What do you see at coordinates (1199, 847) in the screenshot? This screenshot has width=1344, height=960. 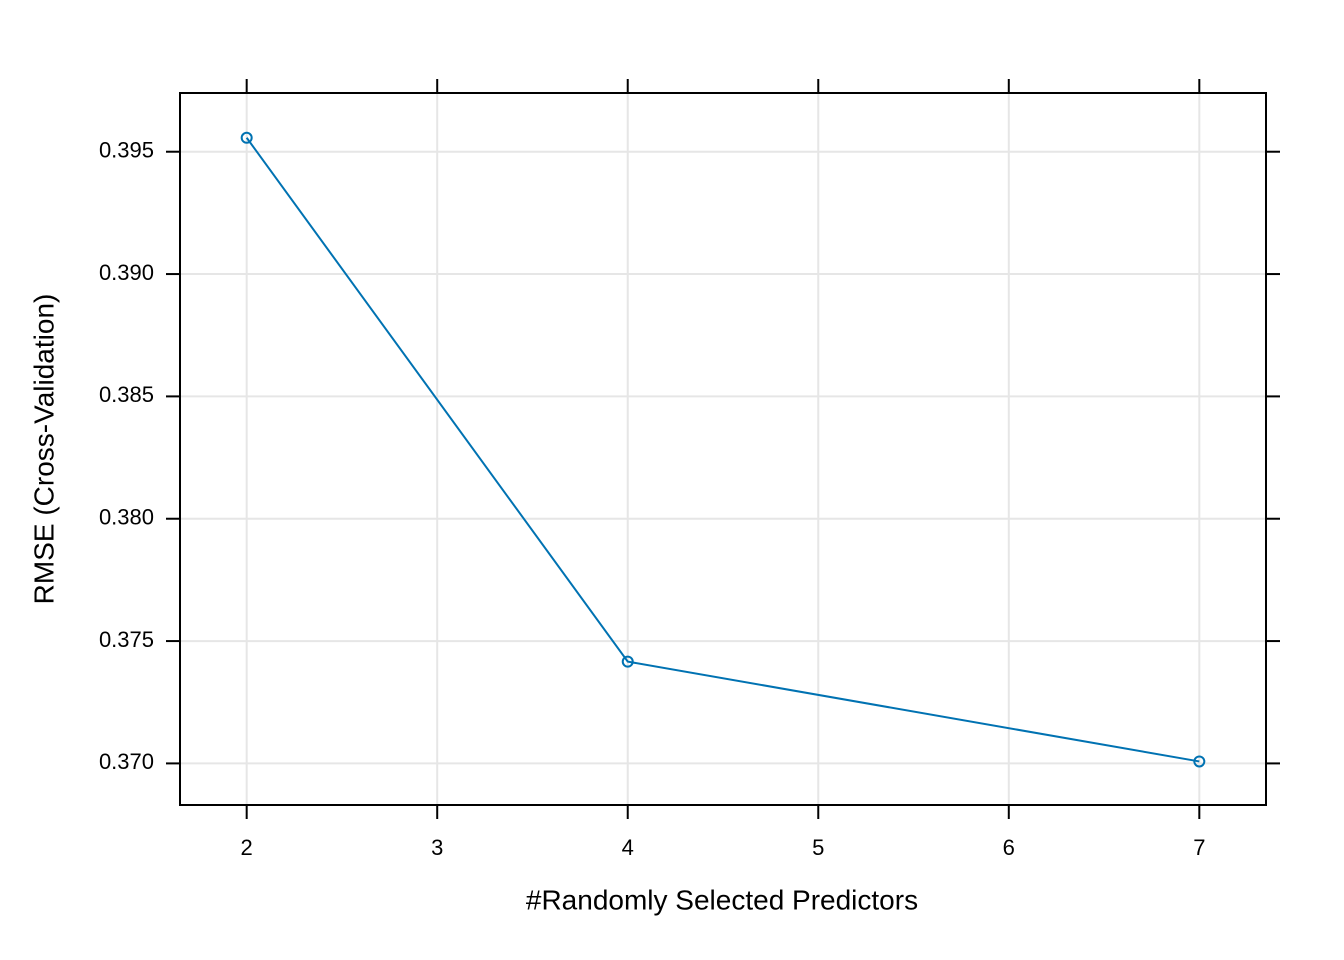 I see `x-tick-label: 7` at bounding box center [1199, 847].